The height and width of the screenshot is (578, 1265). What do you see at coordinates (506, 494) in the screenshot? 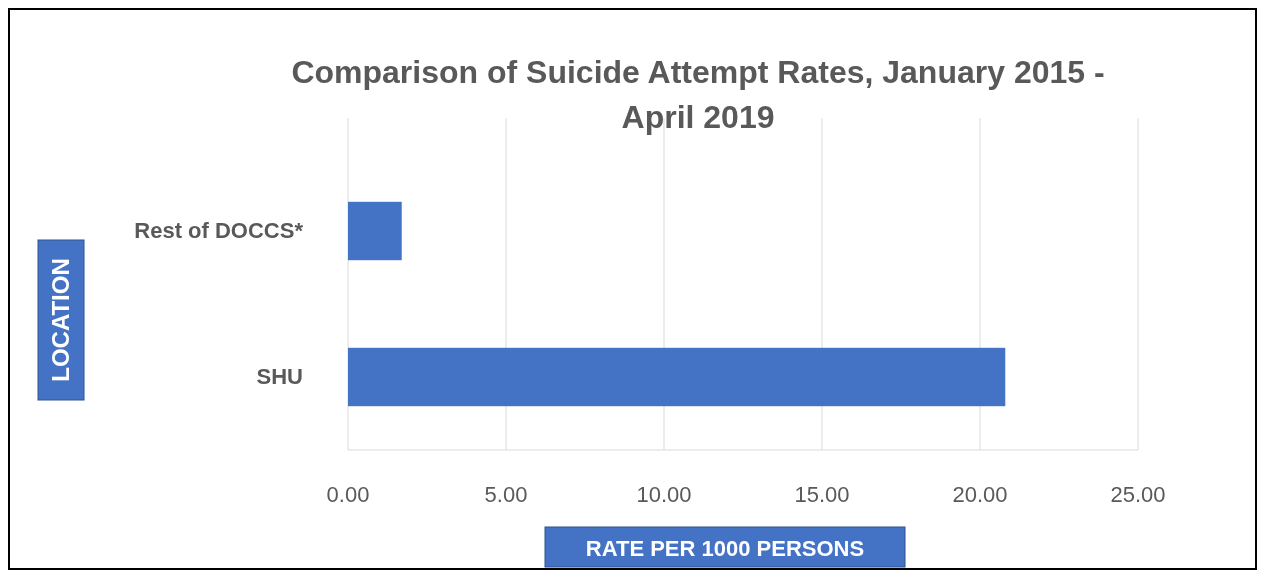
I see `x-tick-label: 5.00` at bounding box center [506, 494].